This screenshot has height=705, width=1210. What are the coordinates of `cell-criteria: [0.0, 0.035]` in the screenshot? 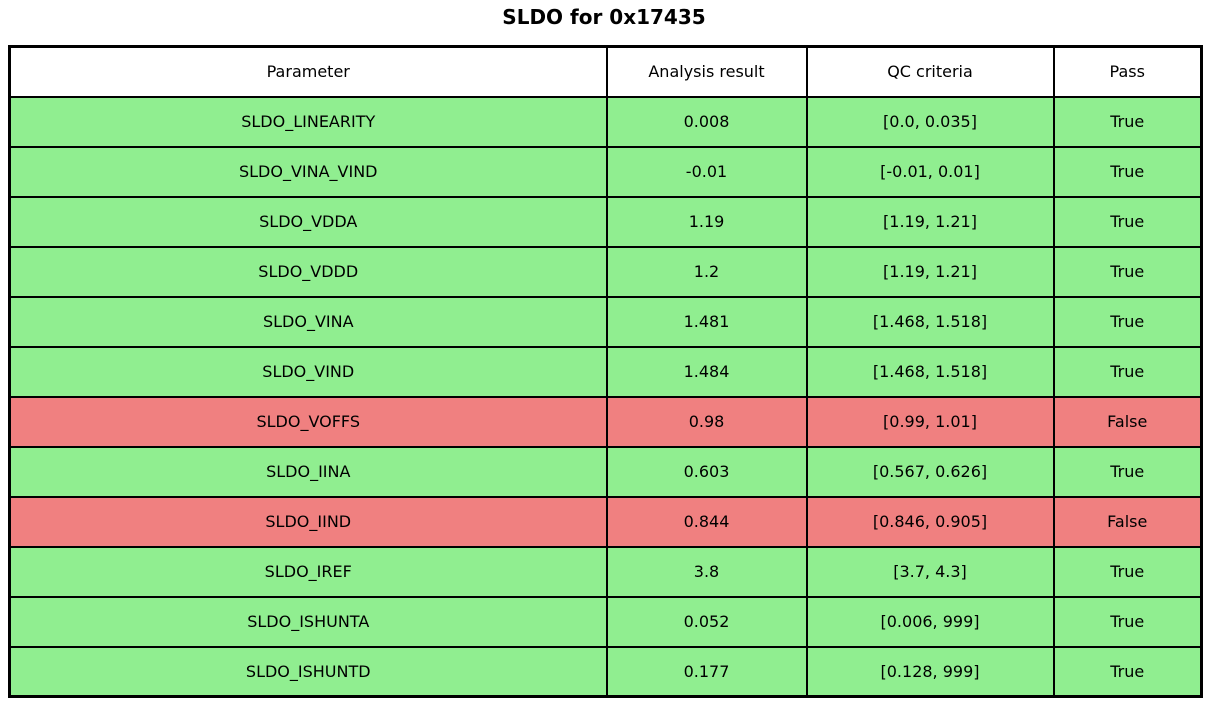 It's located at (930, 121).